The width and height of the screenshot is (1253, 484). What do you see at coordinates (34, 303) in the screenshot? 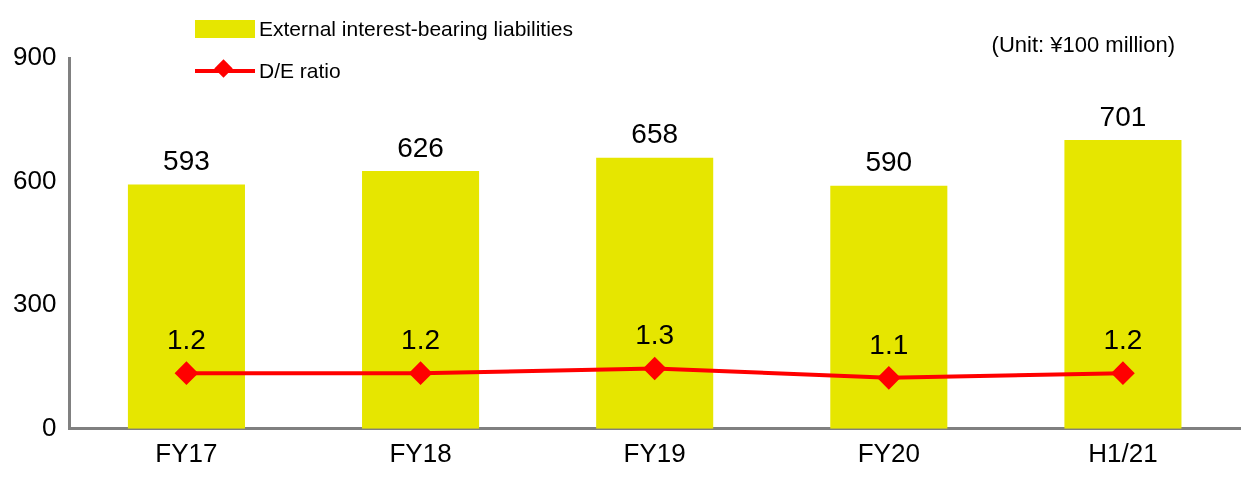
I see `y-tick-label: 300` at bounding box center [34, 303].